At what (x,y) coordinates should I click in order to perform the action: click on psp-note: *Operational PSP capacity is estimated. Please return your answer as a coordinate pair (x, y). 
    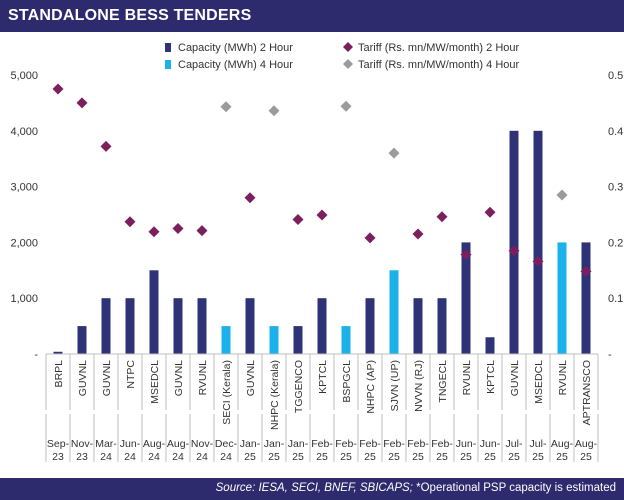
    Looking at the image, I should click on (516, 488).